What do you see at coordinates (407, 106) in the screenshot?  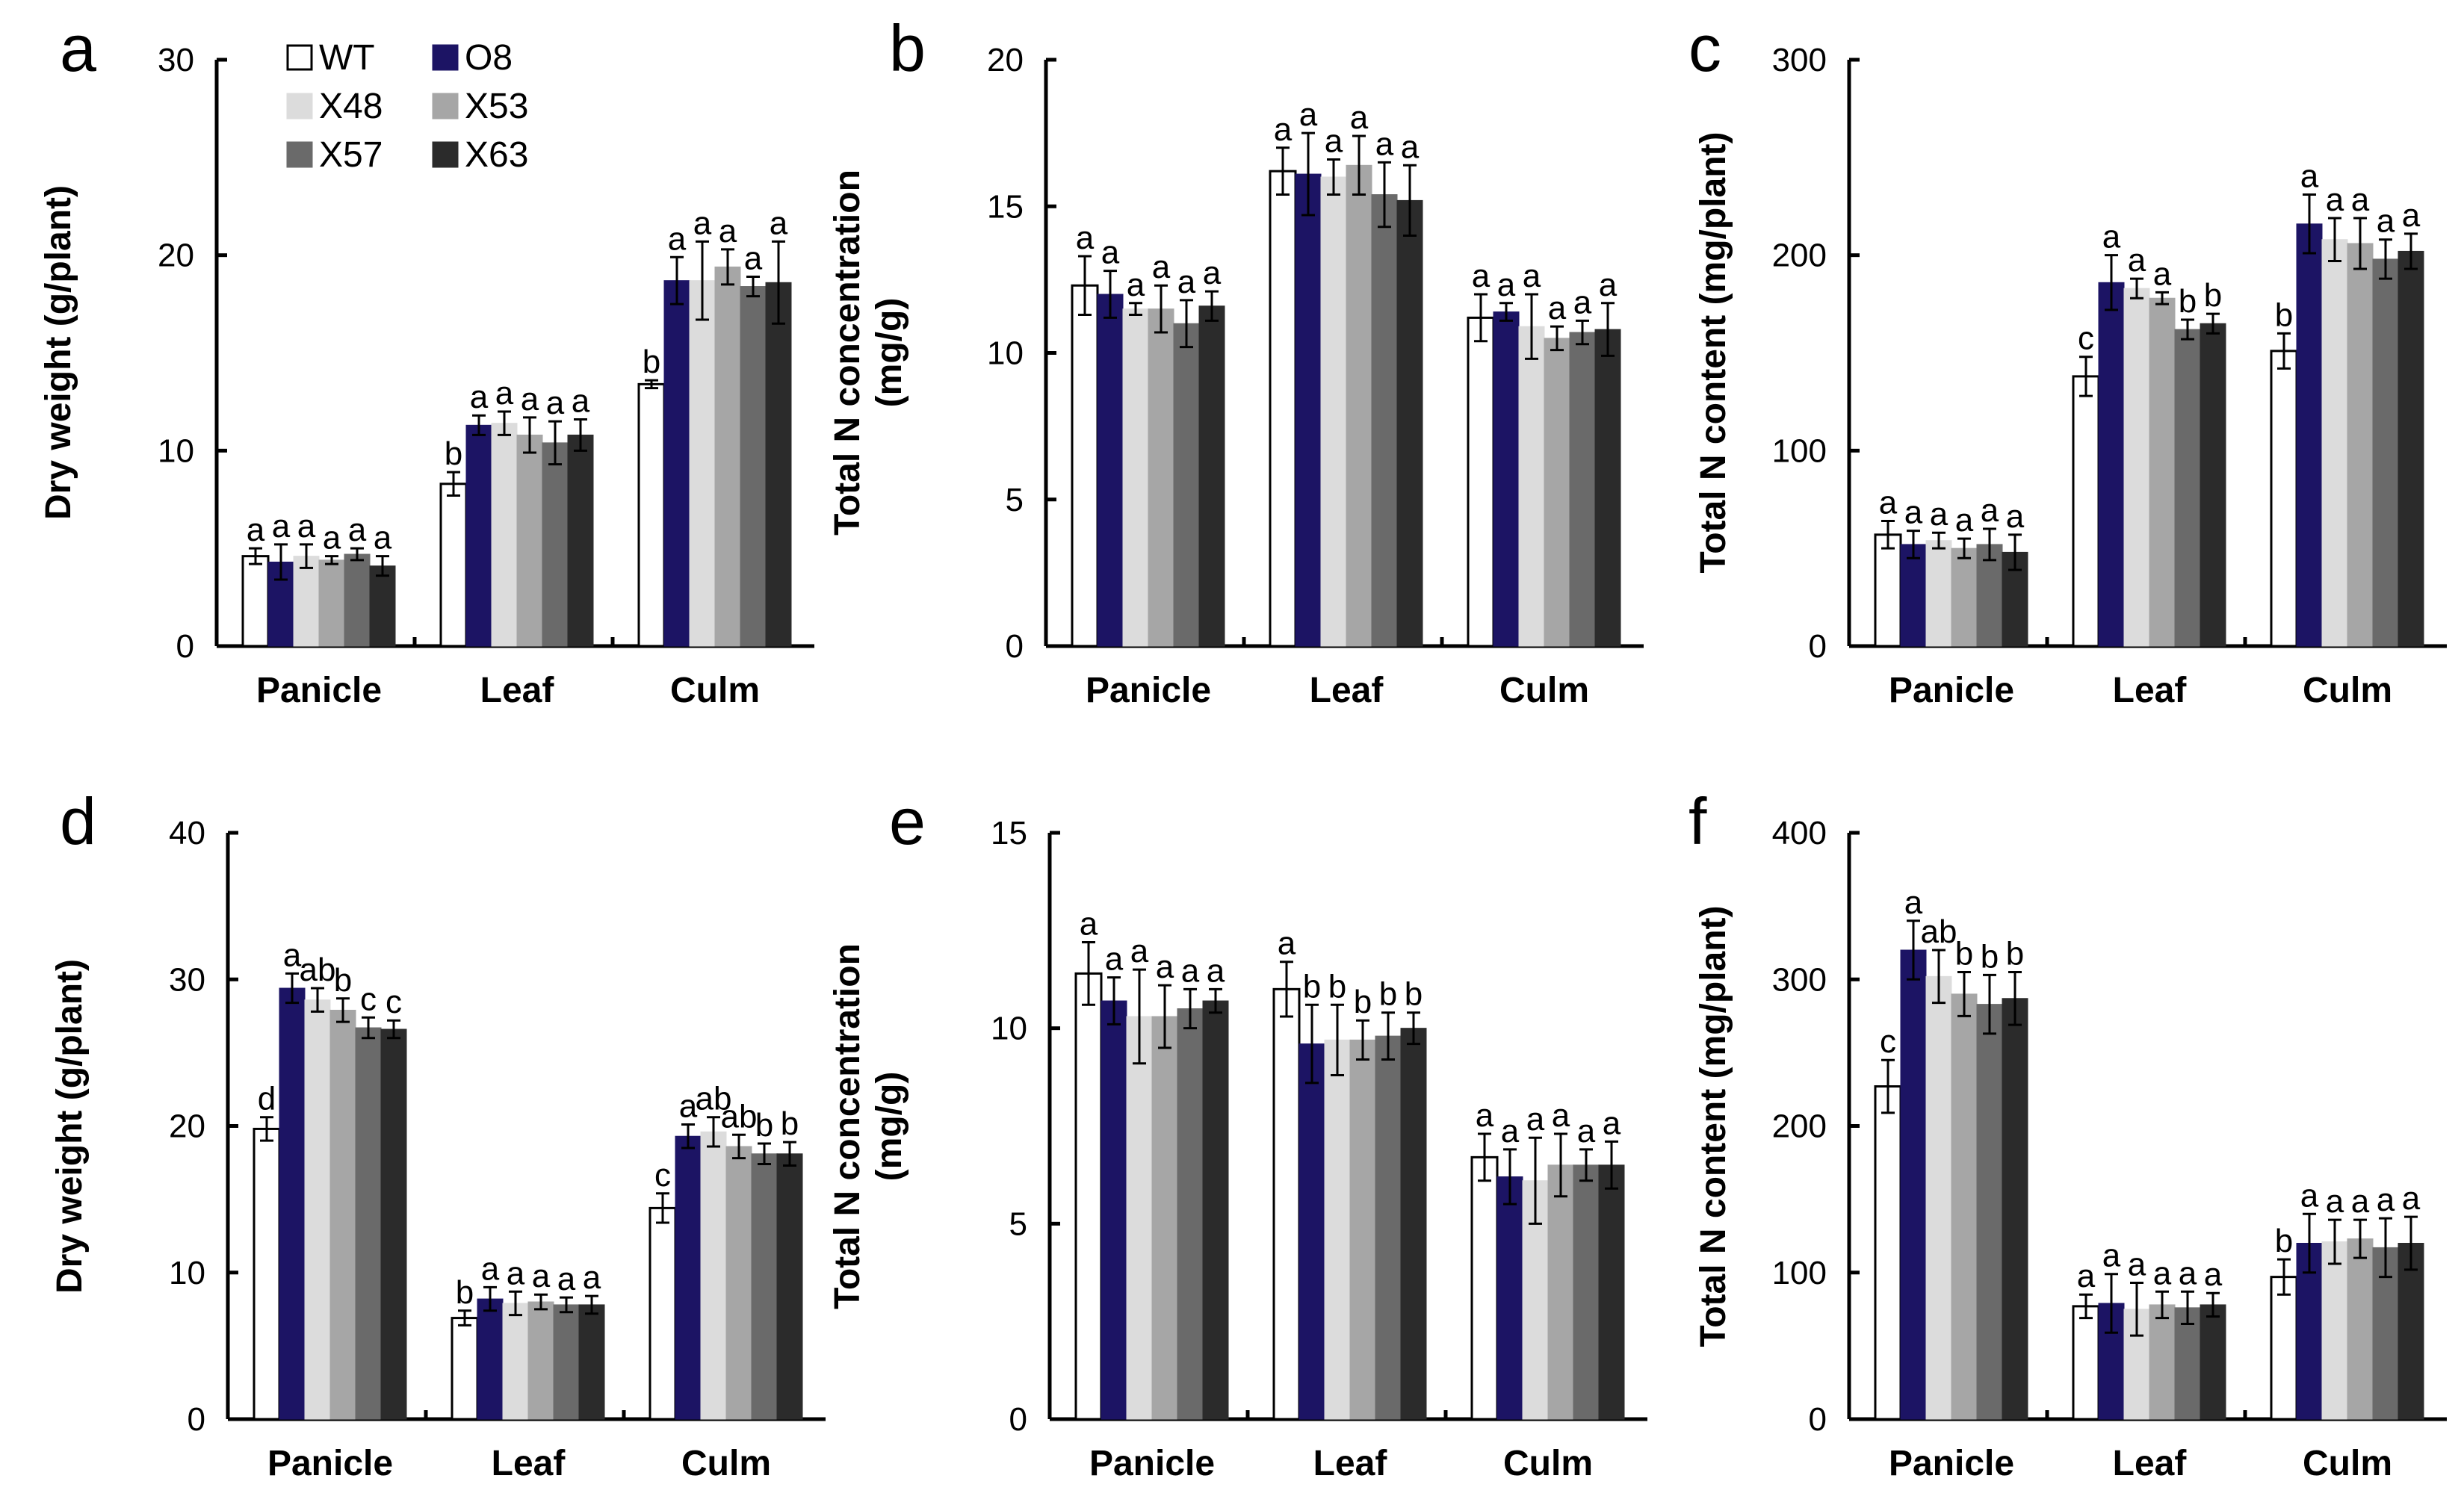 I see `legend: WT O8 X48 X53 X57 X63` at bounding box center [407, 106].